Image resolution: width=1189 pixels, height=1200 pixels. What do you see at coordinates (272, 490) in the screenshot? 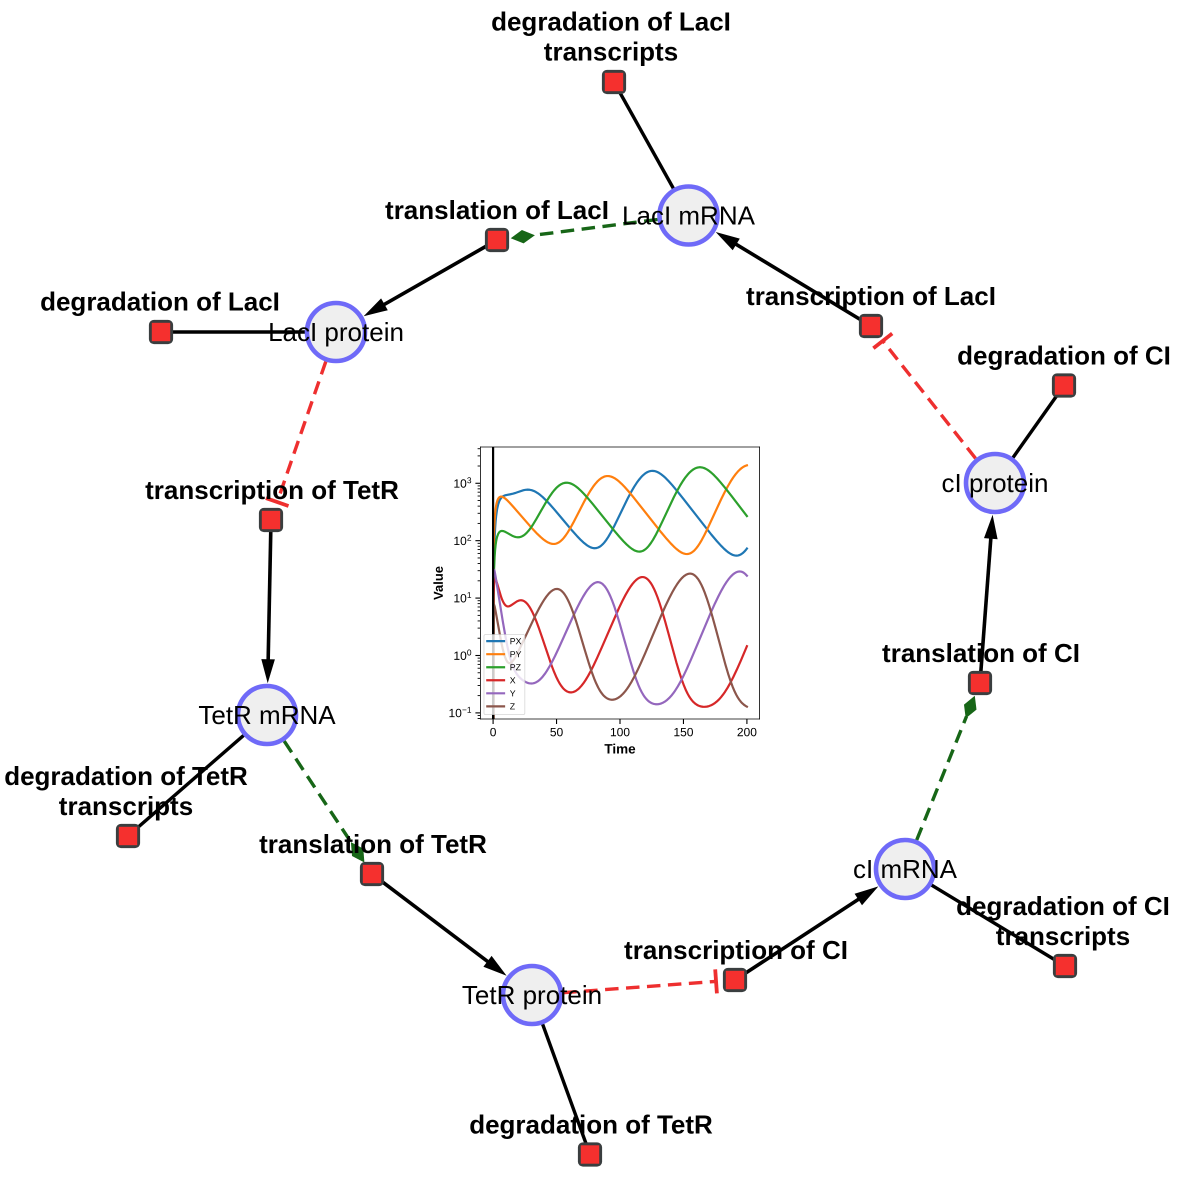
I see `svg-text: transcription of TetR` at bounding box center [272, 490].